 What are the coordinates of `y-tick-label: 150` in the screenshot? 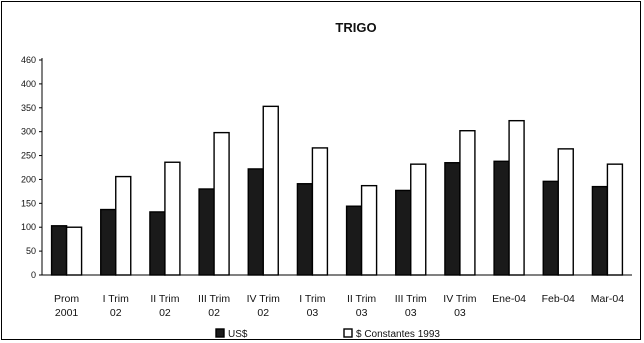 It's located at (28, 203).